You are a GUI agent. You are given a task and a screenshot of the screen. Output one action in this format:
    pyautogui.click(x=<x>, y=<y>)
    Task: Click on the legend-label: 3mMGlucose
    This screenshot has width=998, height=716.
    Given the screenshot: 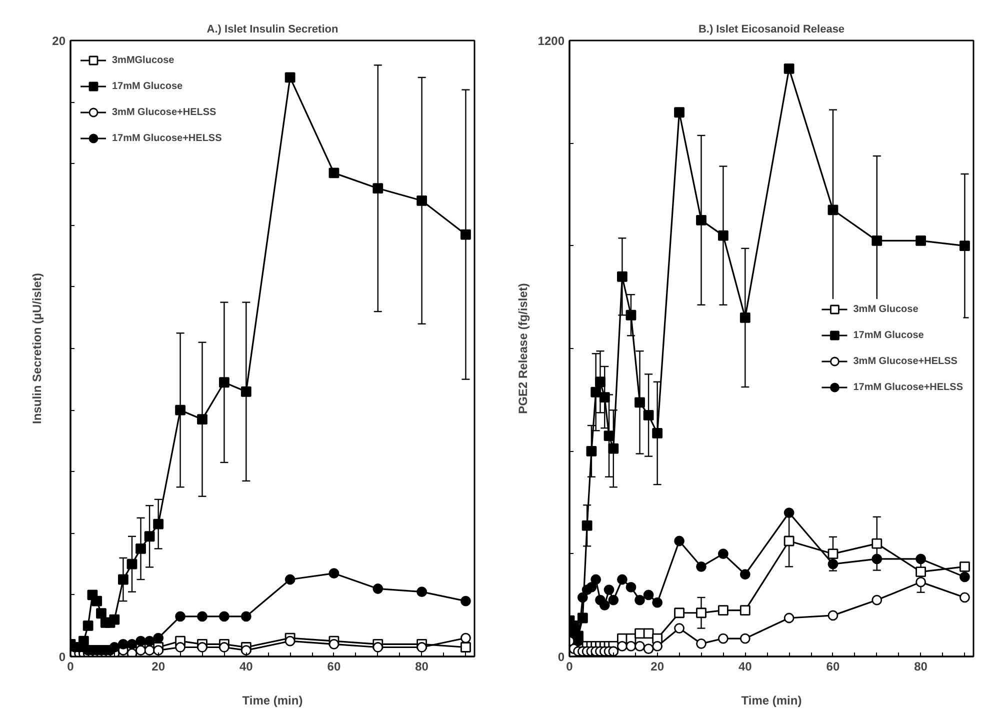 What is the action you would take?
    pyautogui.click(x=143, y=60)
    